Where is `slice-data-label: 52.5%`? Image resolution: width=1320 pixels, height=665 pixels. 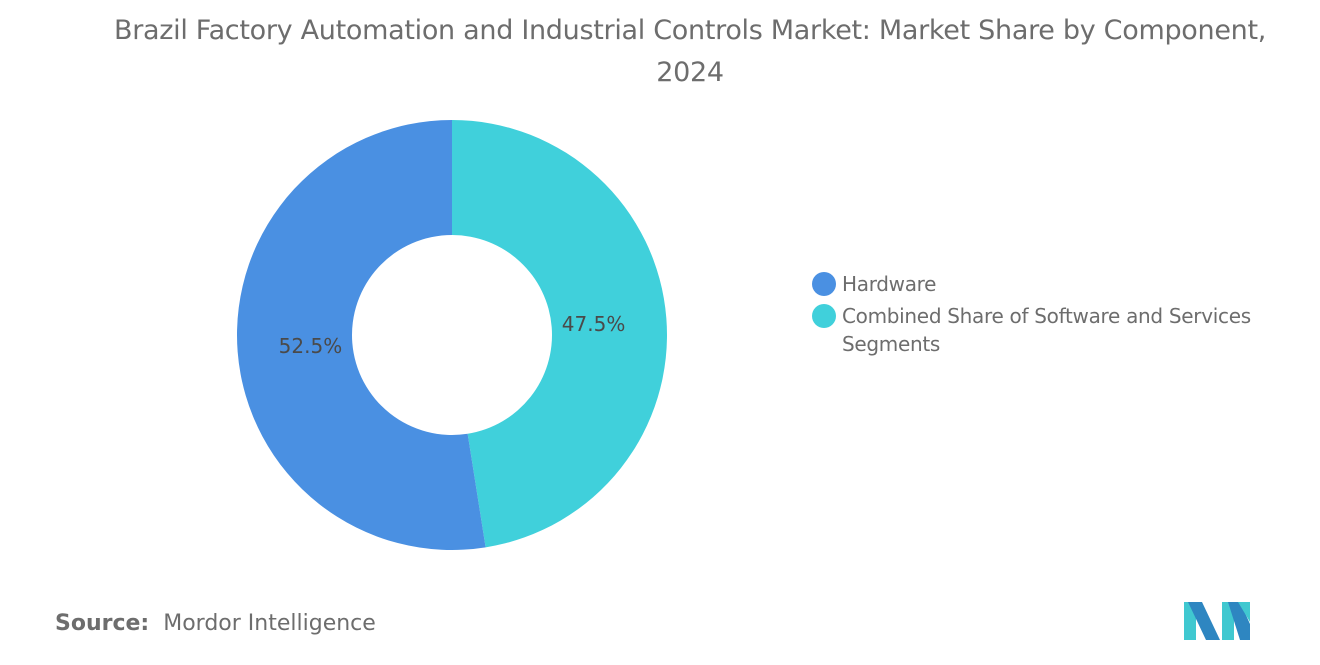 slice-data-label: 52.5% is located at coordinates (311, 346).